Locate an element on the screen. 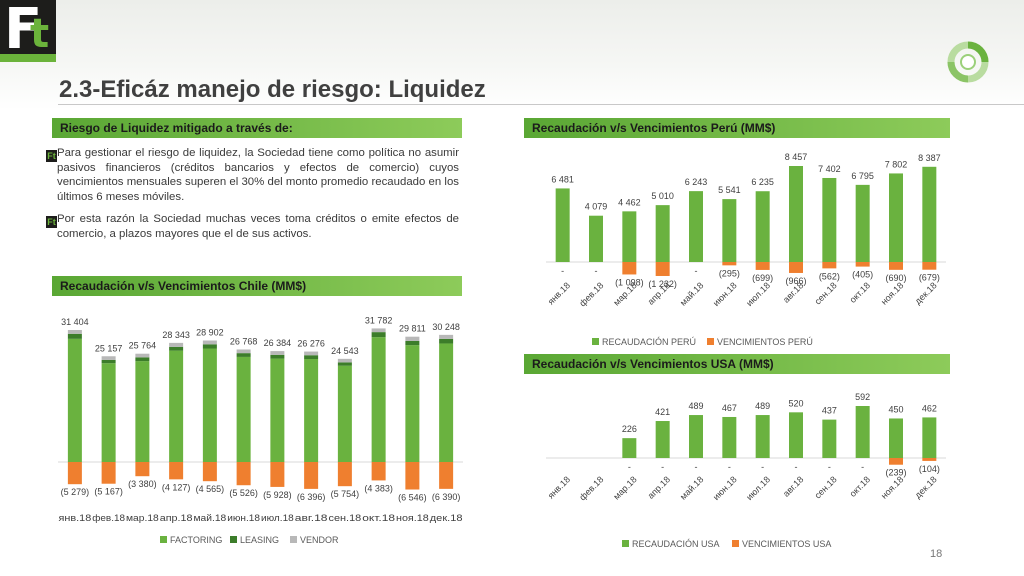  data-label: 26 768 is located at coordinates (244, 341).